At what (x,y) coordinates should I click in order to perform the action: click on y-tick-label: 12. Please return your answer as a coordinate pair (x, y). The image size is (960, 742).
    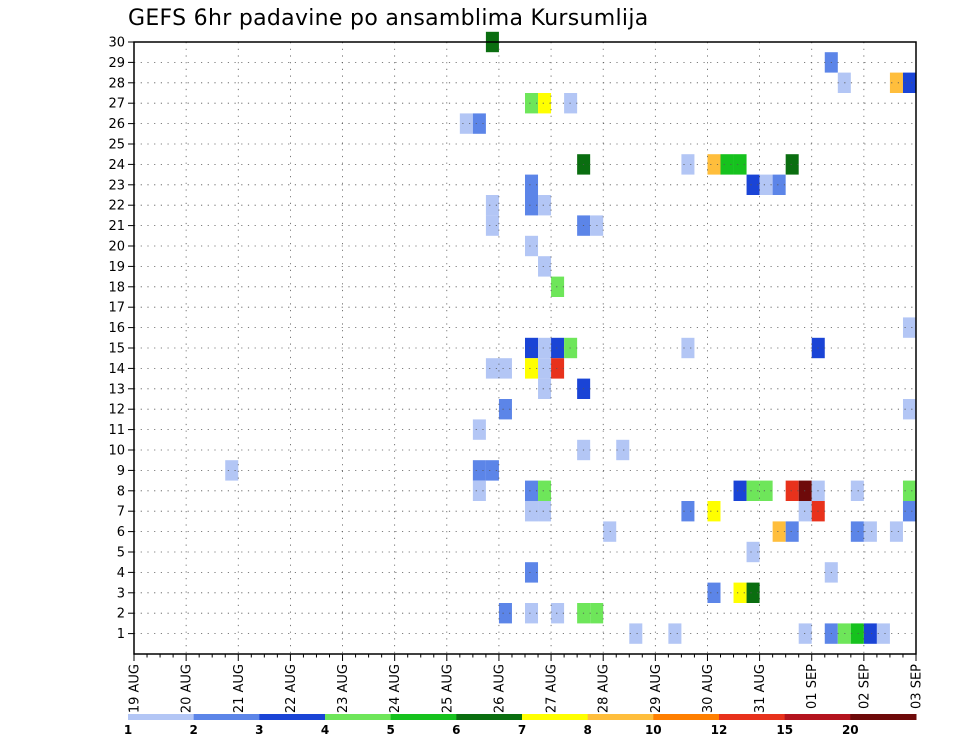
    Looking at the image, I should click on (116, 410).